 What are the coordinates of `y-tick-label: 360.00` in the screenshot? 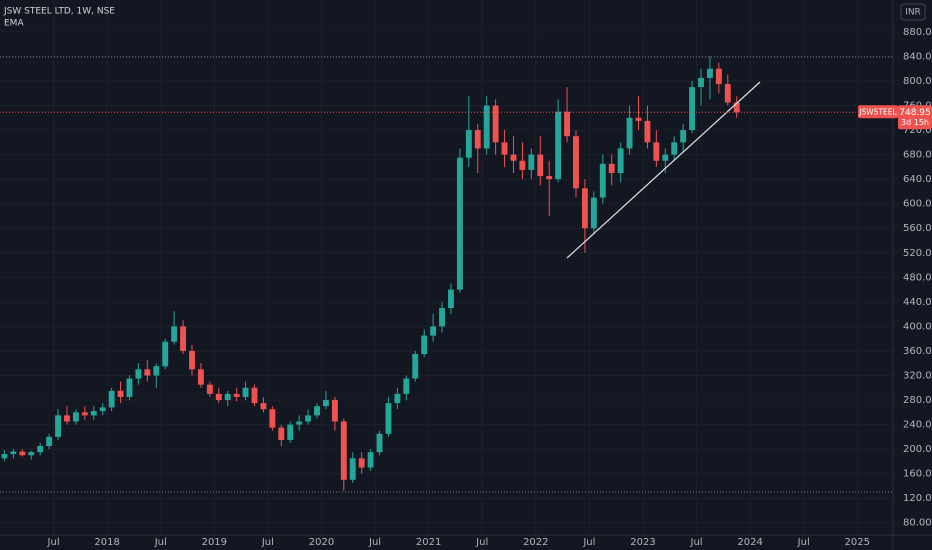 It's located at (917, 351).